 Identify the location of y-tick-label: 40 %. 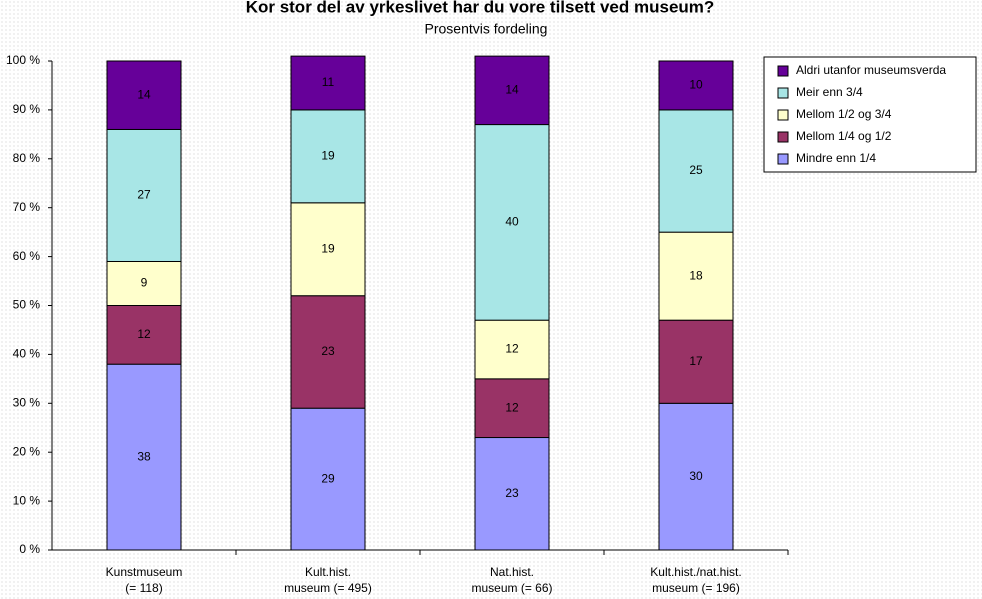
(27, 354).